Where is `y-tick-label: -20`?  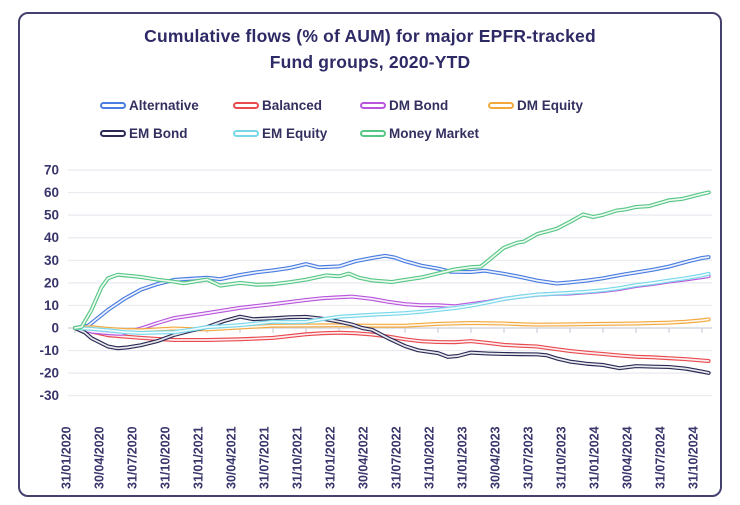
y-tick-label: -20 is located at coordinates (49, 373).